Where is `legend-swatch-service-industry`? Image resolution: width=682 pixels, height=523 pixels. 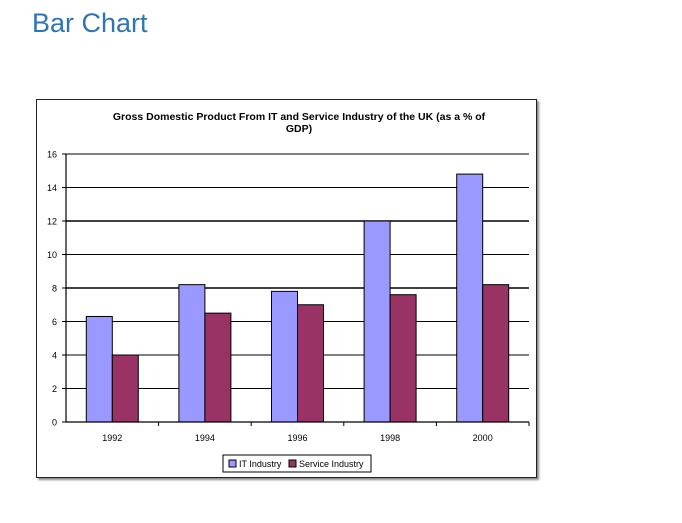
legend-swatch-service-industry is located at coordinates (292, 463).